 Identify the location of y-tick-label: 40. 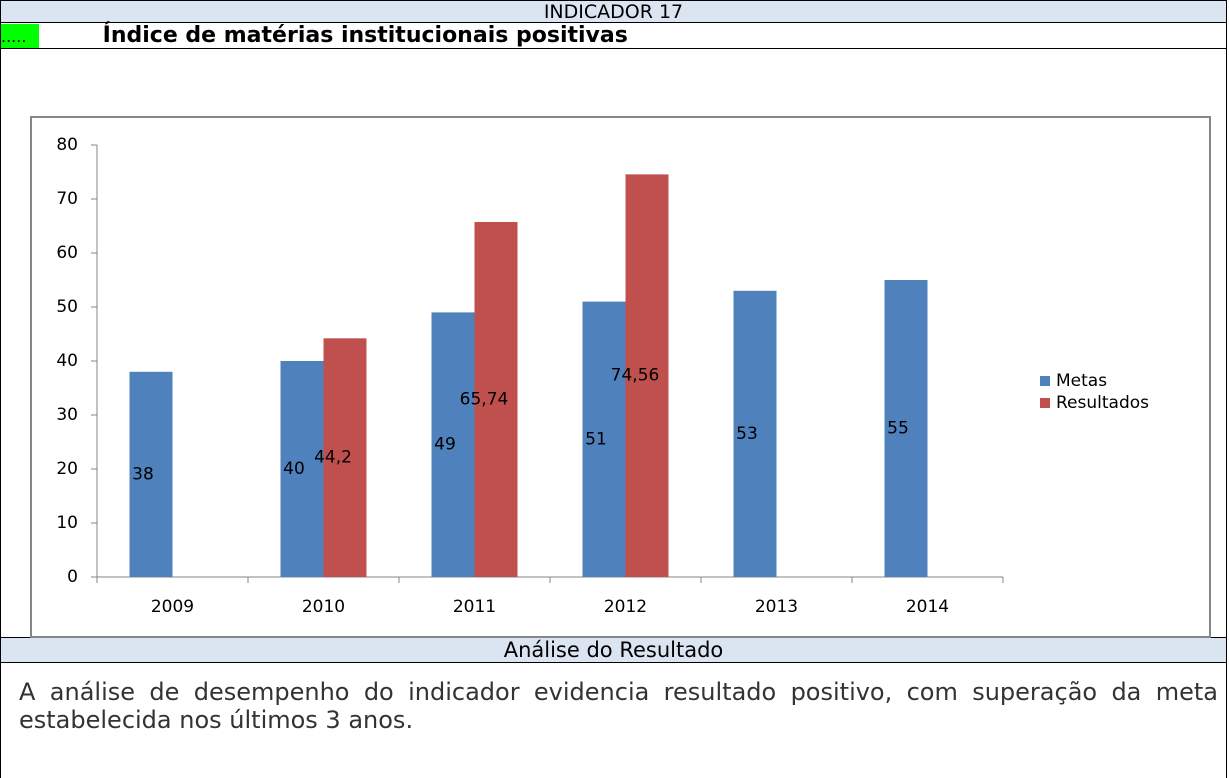
(67, 361).